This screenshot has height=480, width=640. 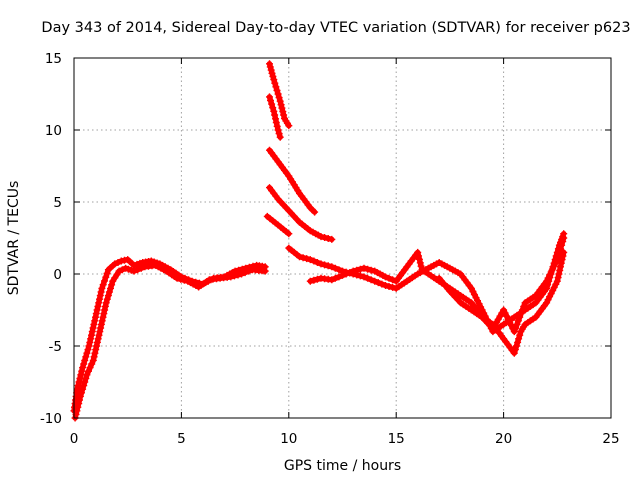 I want to click on y-tick-label-4: 10, so click(x=53, y=131).